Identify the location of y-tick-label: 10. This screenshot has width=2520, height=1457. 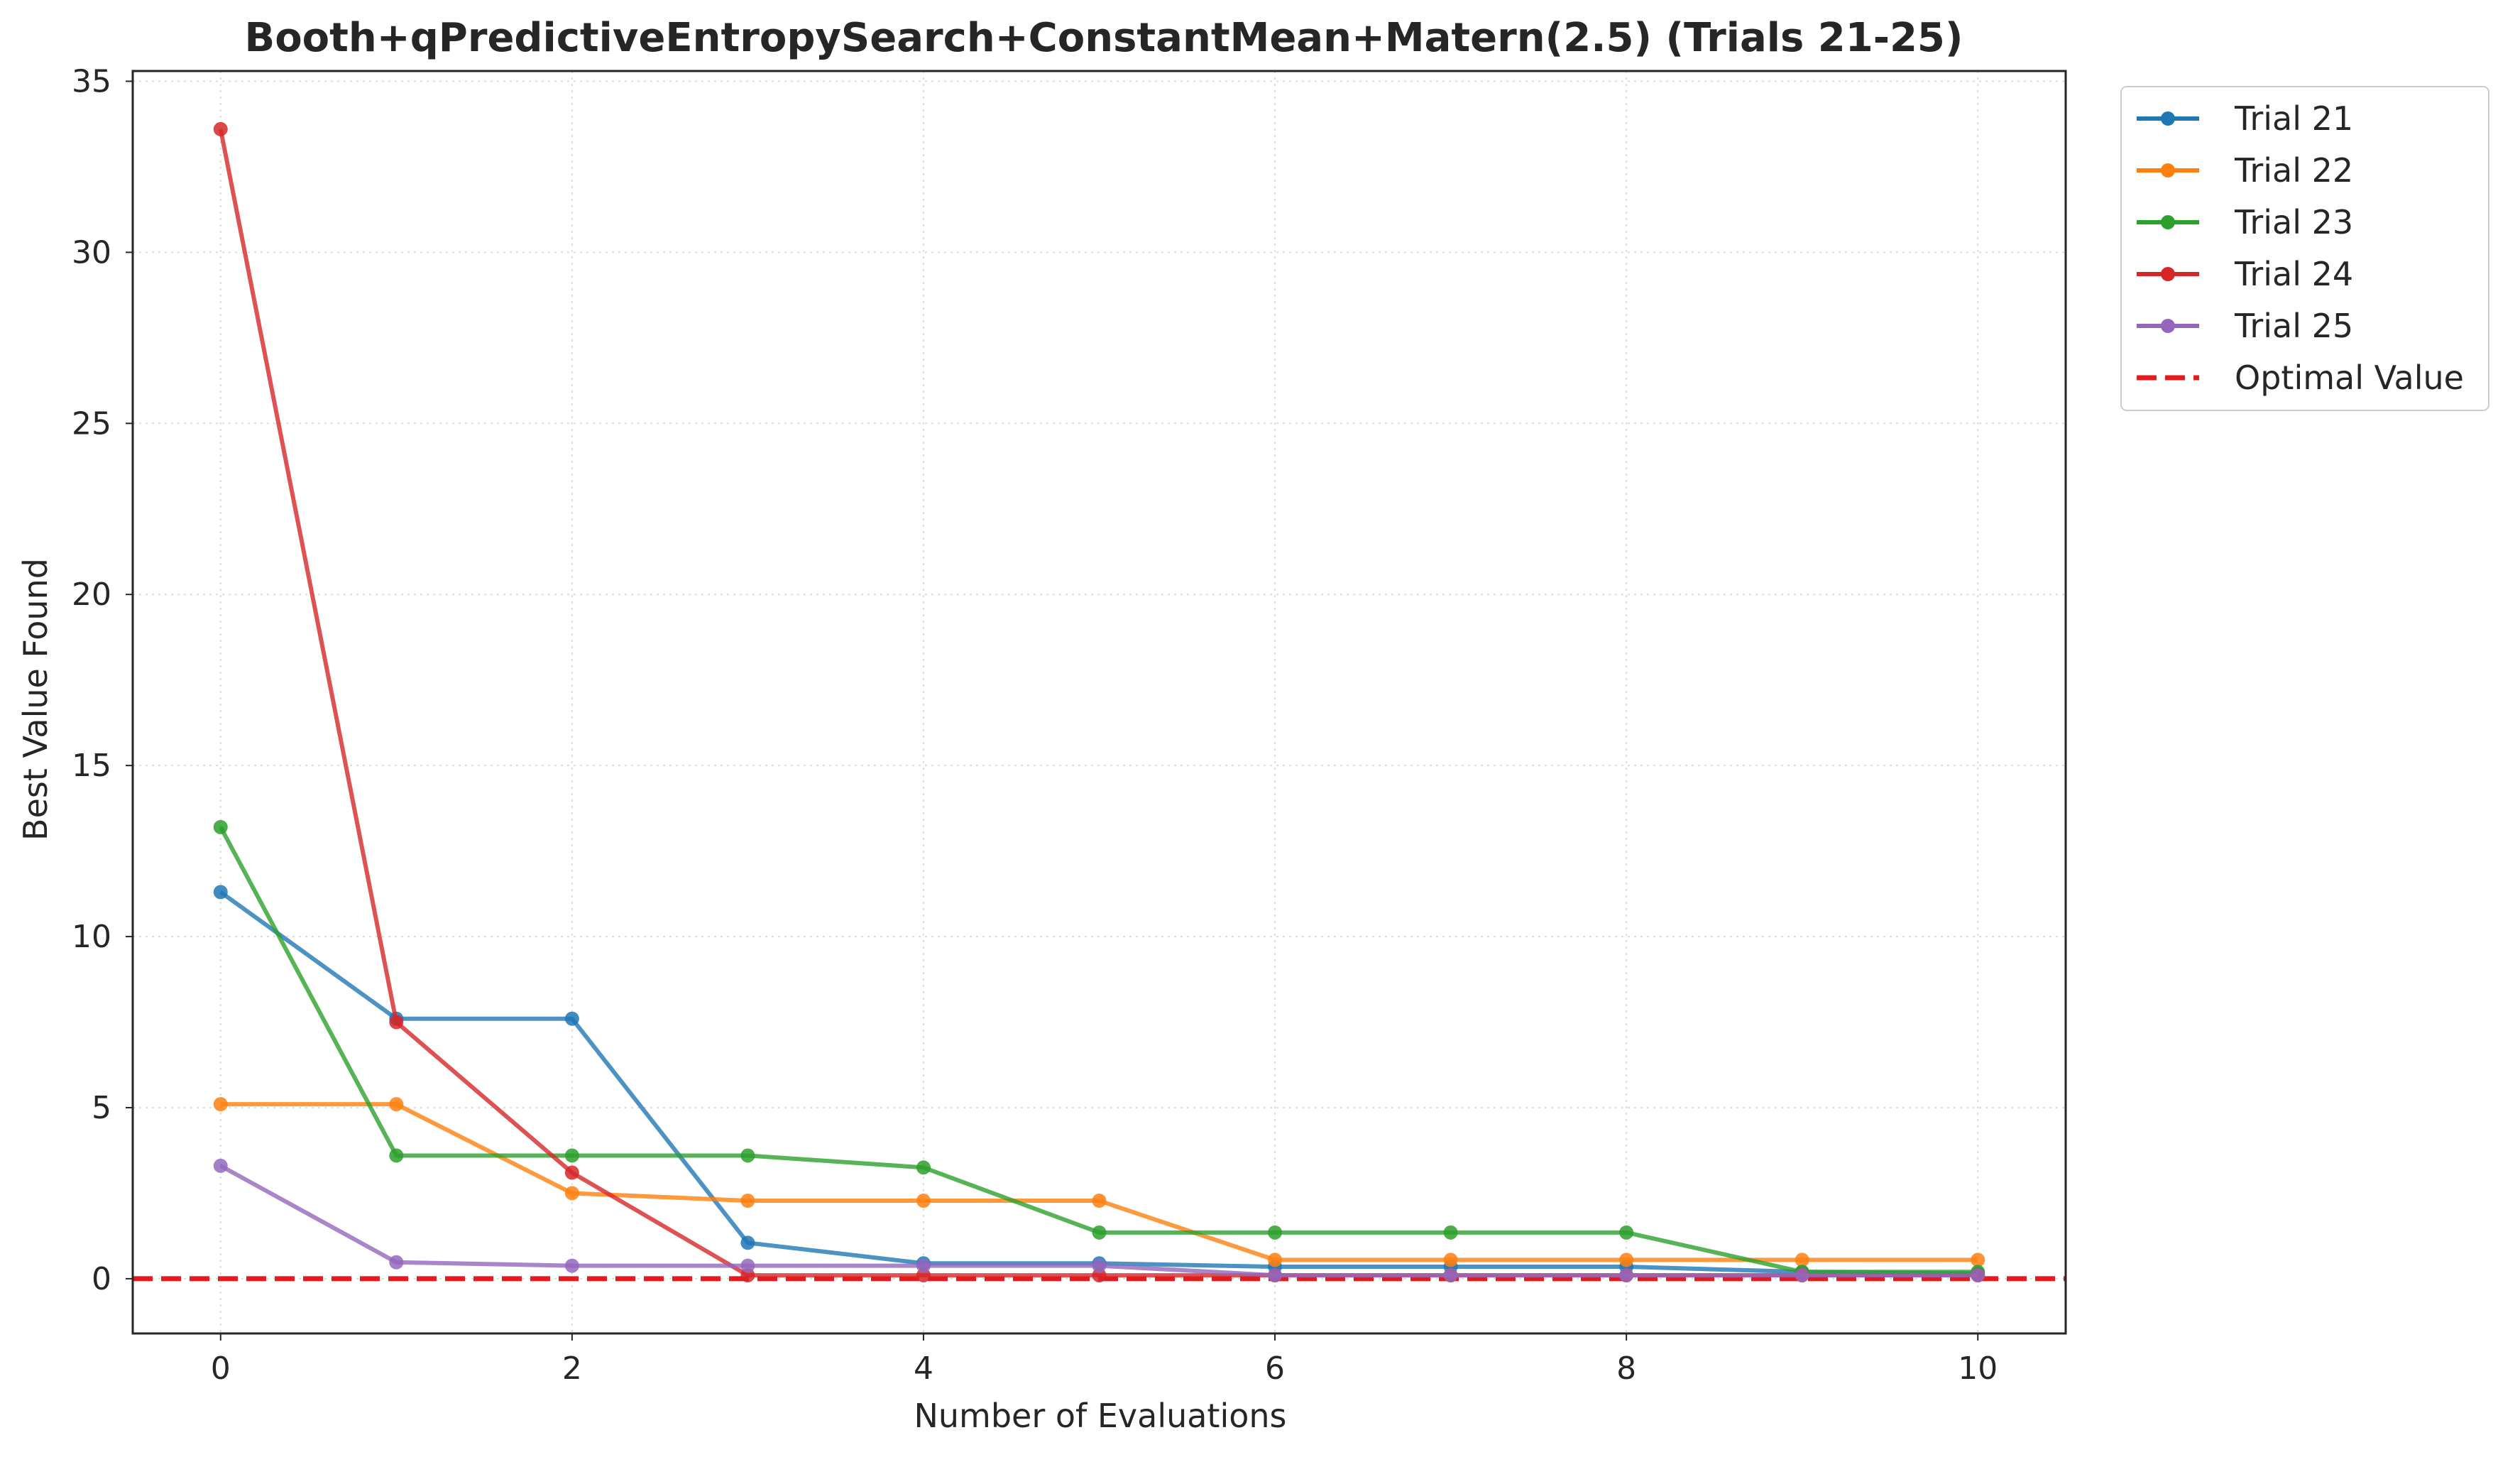
(92, 937).